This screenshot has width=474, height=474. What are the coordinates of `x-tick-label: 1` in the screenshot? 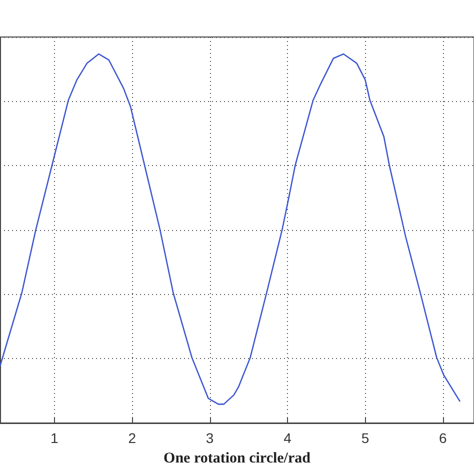 It's located at (54, 438).